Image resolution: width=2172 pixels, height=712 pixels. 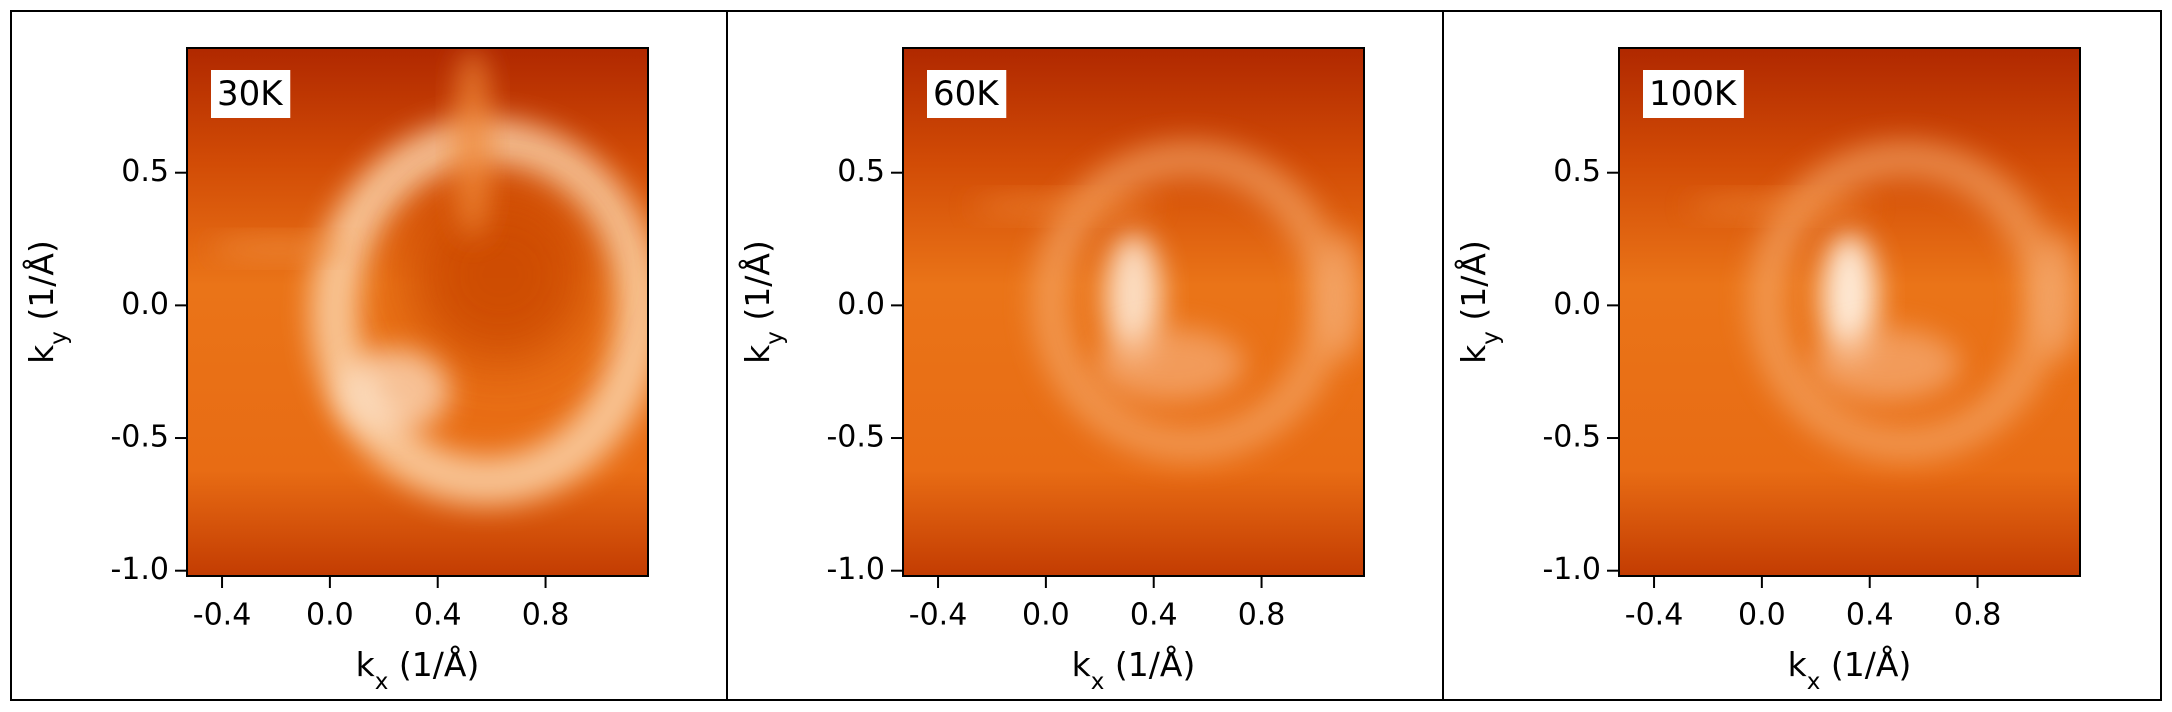 I want to click on panel-label: 100K, so click(x=1693, y=94).